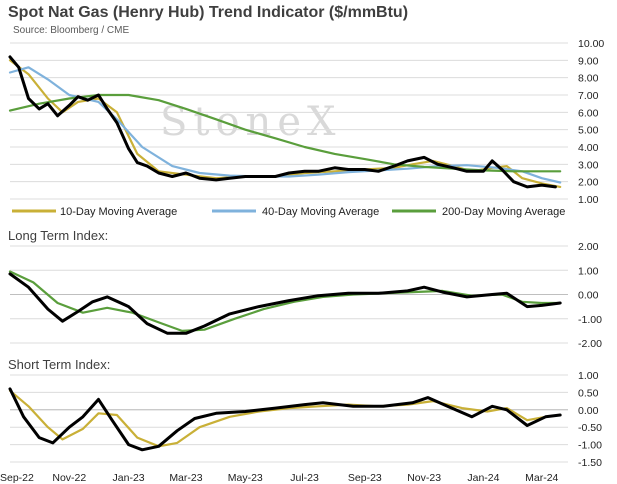 The height and width of the screenshot is (484, 617). What do you see at coordinates (118, 212) in the screenshot?
I see `legend-label: 10-Day Moving Average` at bounding box center [118, 212].